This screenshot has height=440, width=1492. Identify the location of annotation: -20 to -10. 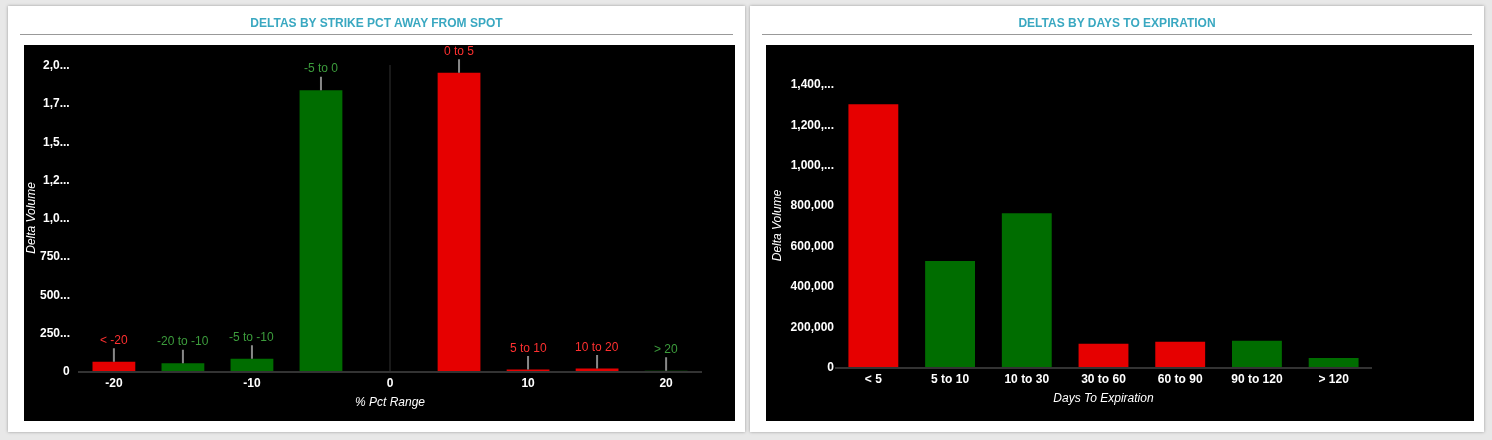
(183, 341).